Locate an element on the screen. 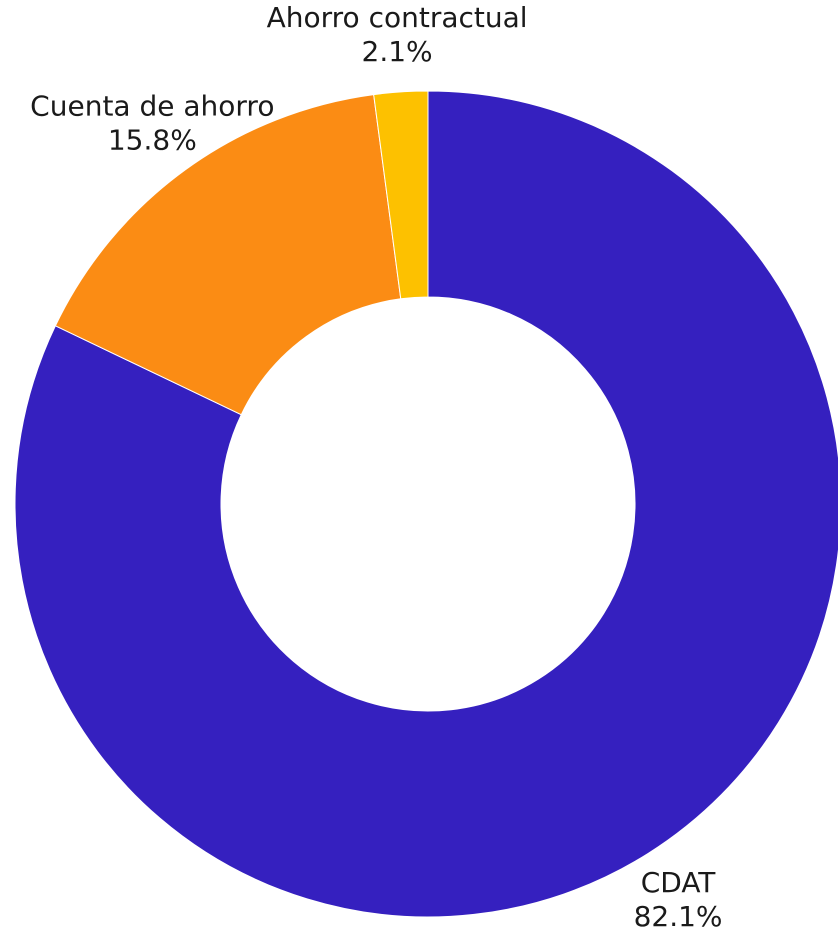  slice-label: Ahorro contractual is located at coordinates (397, 17).